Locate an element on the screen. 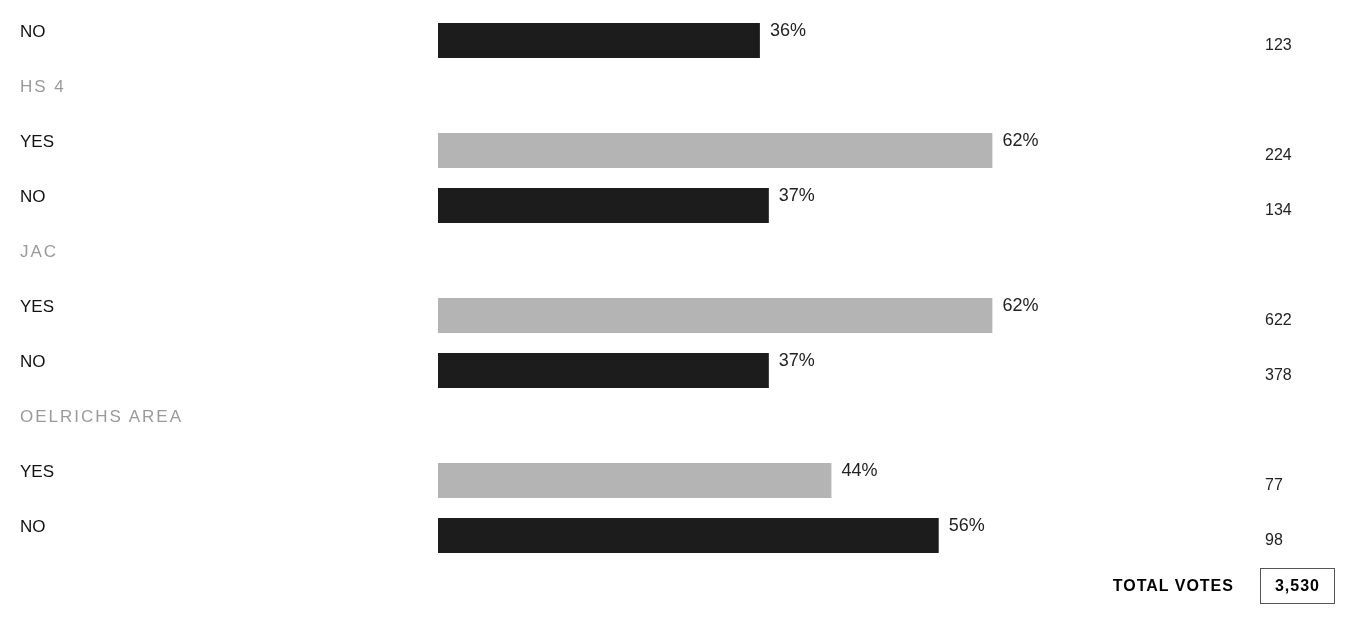 This screenshot has height=640, width=1353. text: 123 is located at coordinates (1278, 45).